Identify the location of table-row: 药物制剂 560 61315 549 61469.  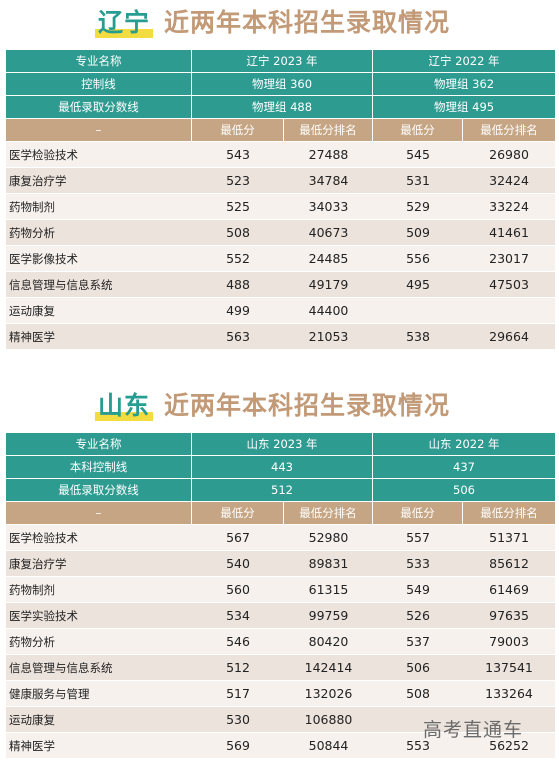
(281, 590).